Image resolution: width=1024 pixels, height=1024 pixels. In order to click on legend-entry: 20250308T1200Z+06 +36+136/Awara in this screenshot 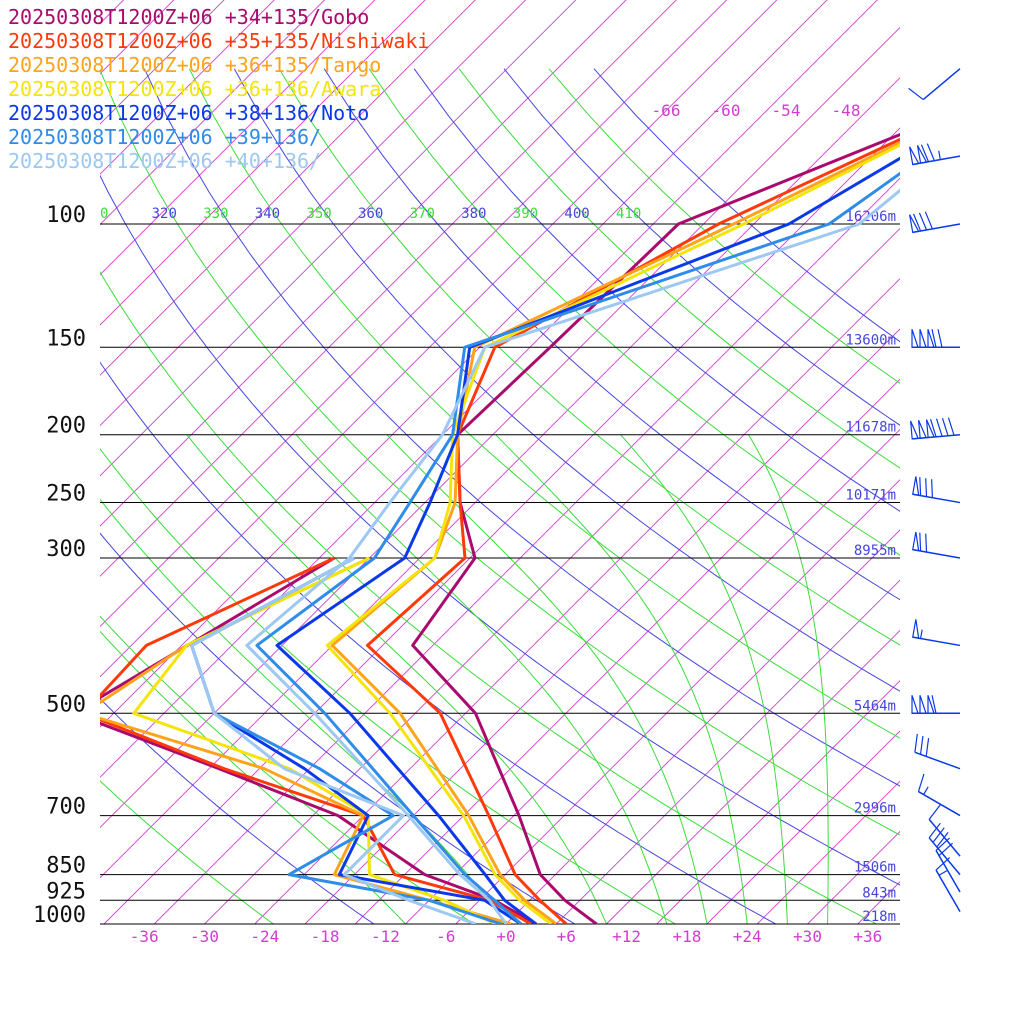, I will do `click(194, 89)`.